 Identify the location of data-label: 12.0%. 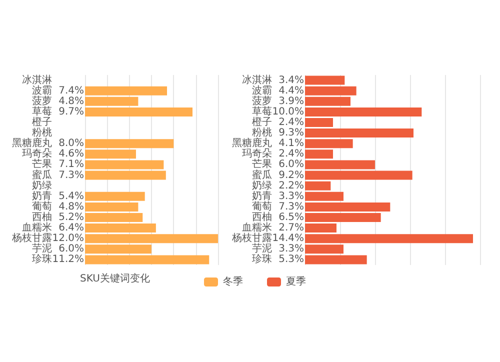
(68, 238).